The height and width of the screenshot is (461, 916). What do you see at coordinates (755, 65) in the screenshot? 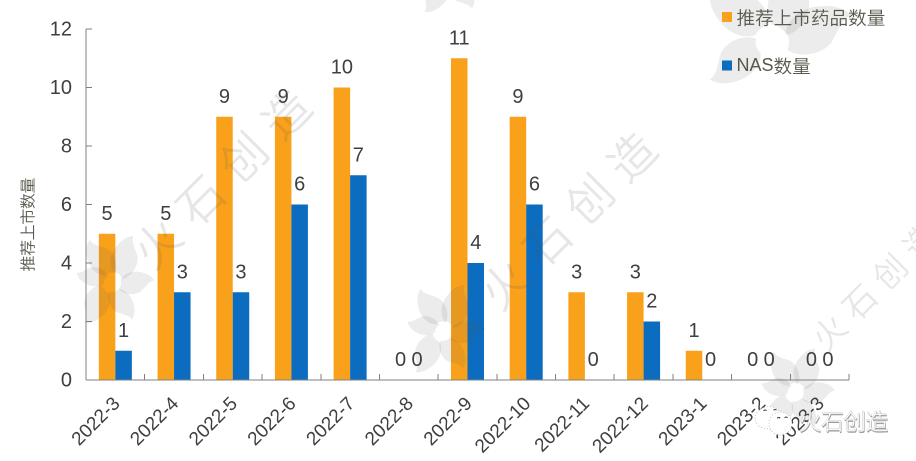
I see `svg-text: NAS` at bounding box center [755, 65].